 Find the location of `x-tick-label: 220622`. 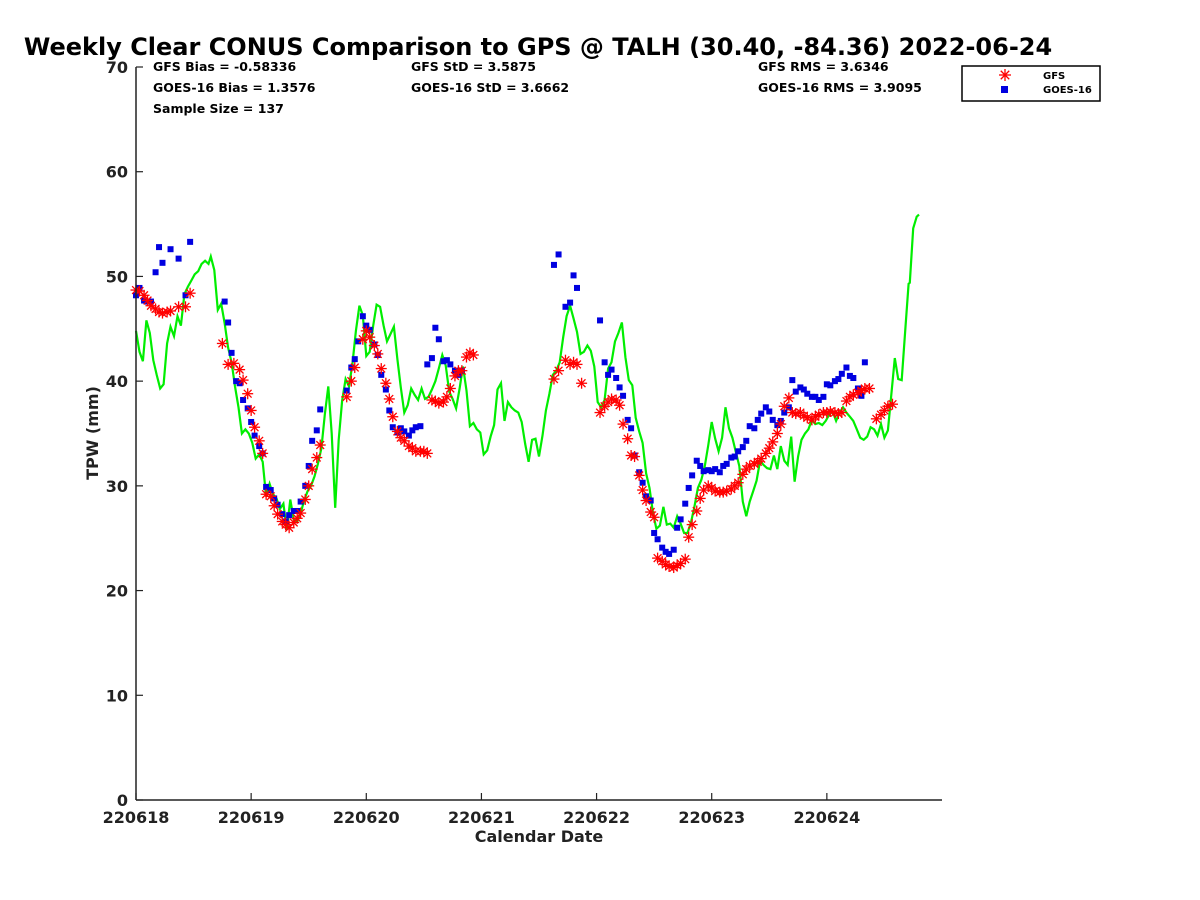

x-tick-label: 220622 is located at coordinates (596, 817).